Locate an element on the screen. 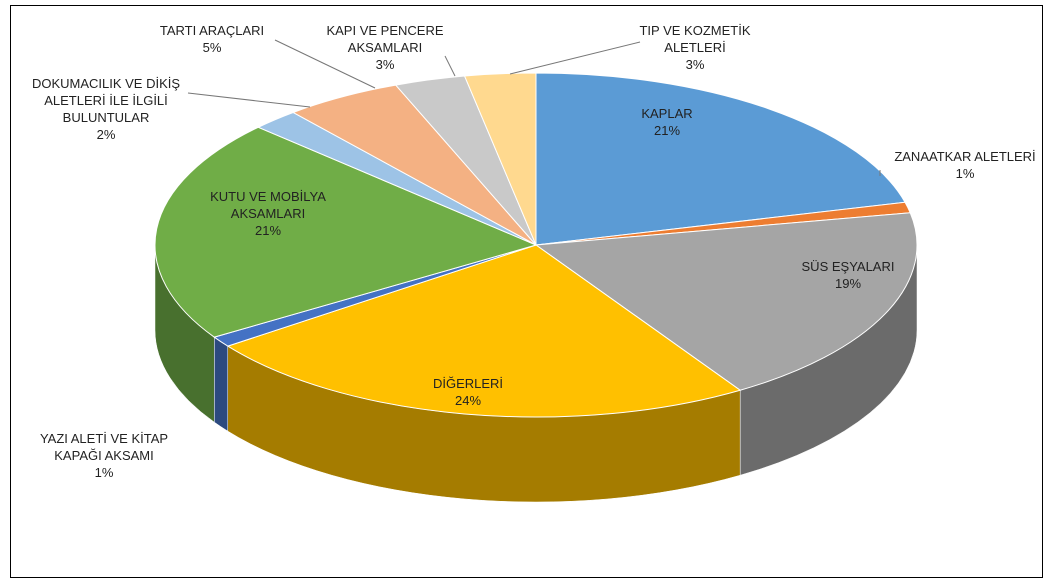 This screenshot has width=1056, height=586. slice-label: KAPLAR 21% is located at coordinates (667, 122).